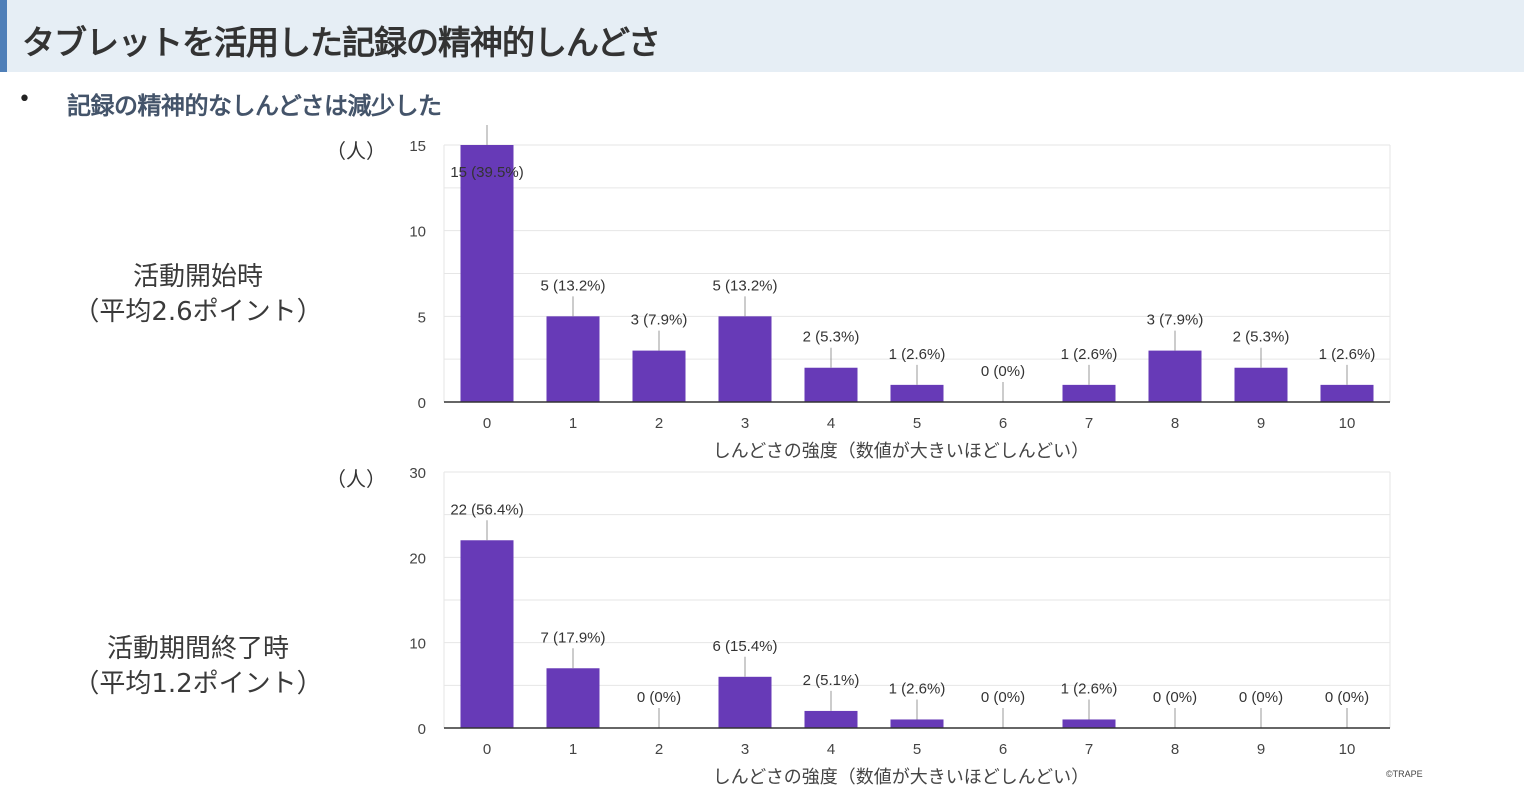  What do you see at coordinates (572, 637) in the screenshot?
I see `chart2-data-label: 7 (17.9%)` at bounding box center [572, 637].